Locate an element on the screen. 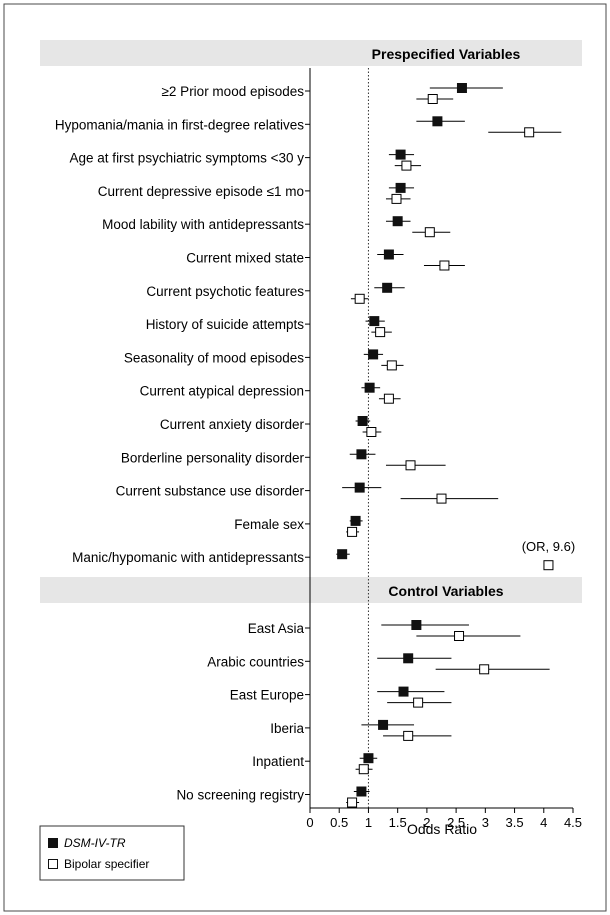  row-2-prior-mood-episodes: ≥2 Prior mood episodes is located at coordinates (332, 93).